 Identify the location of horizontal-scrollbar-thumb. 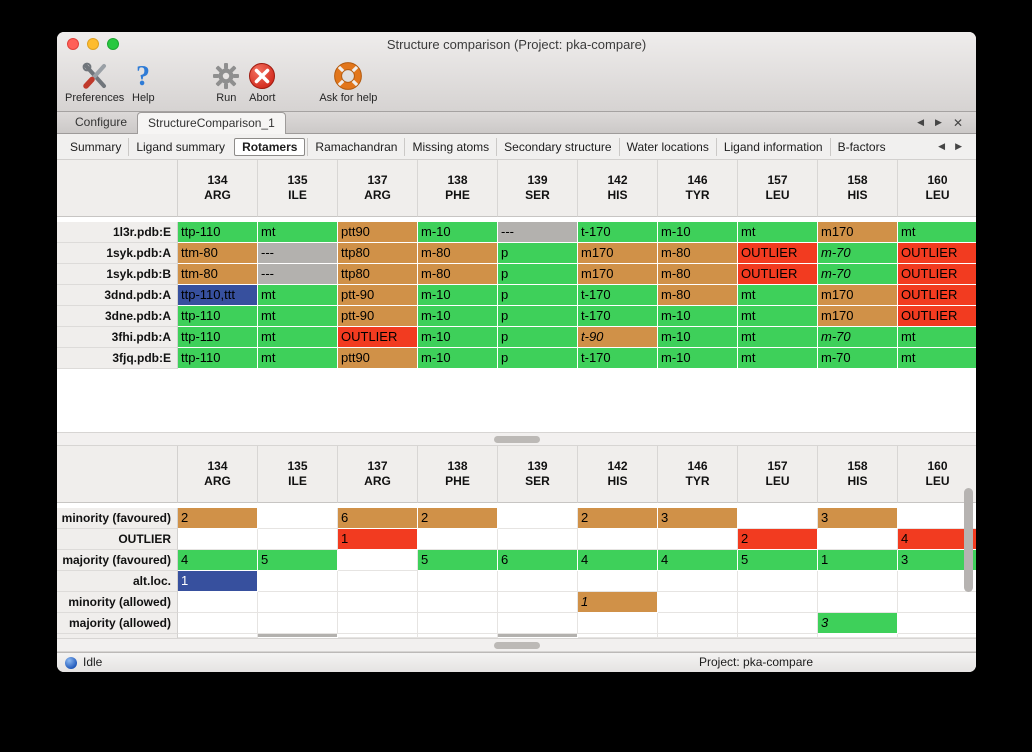
(516, 645).